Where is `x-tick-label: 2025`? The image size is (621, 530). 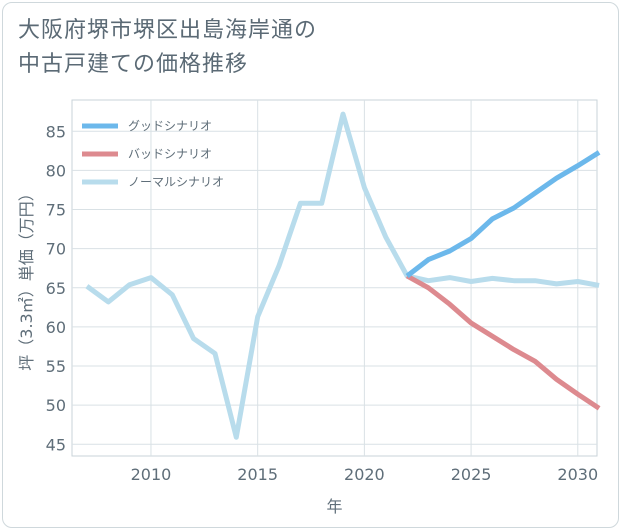
x-tick-label: 2025 is located at coordinates (471, 474).